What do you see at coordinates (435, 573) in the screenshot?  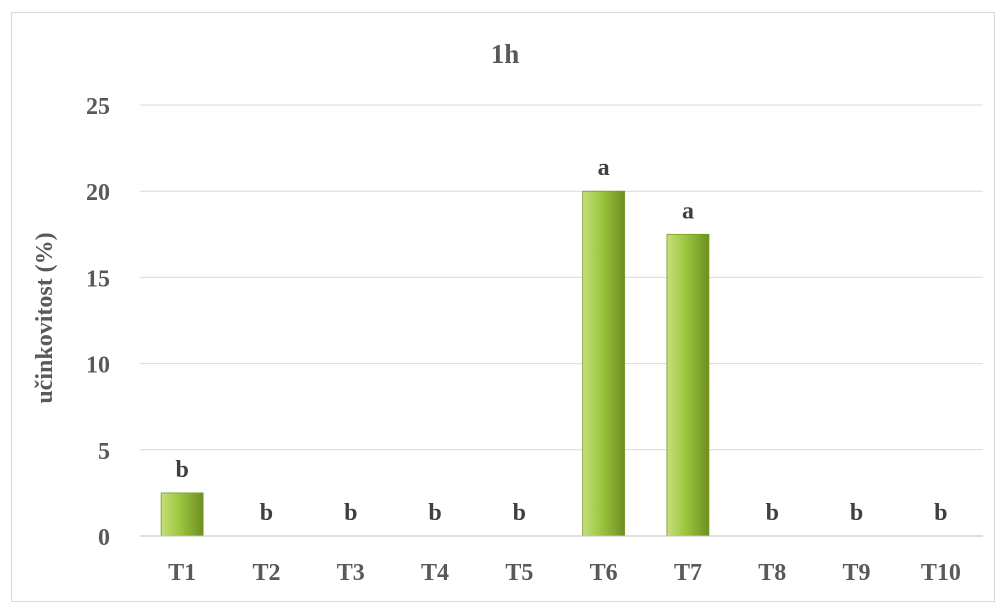 I see `x-tick-label: T4` at bounding box center [435, 573].